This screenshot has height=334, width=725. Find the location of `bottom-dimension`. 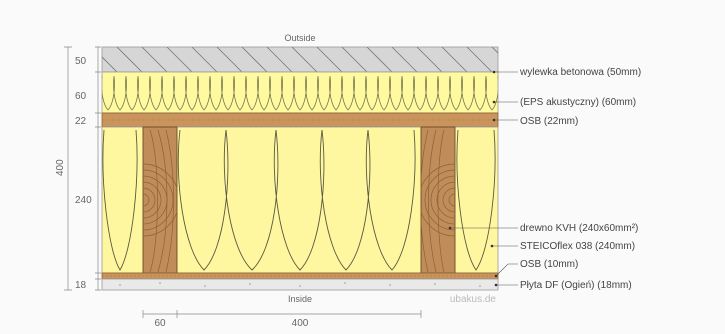

bottom-dimension is located at coordinates (282, 314).